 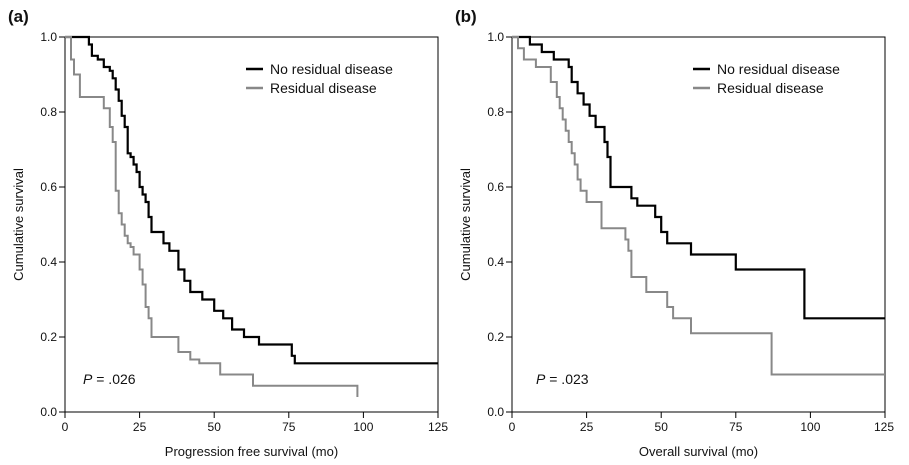 I want to click on y-tick-label-a: 1.0, so click(x=48, y=37).